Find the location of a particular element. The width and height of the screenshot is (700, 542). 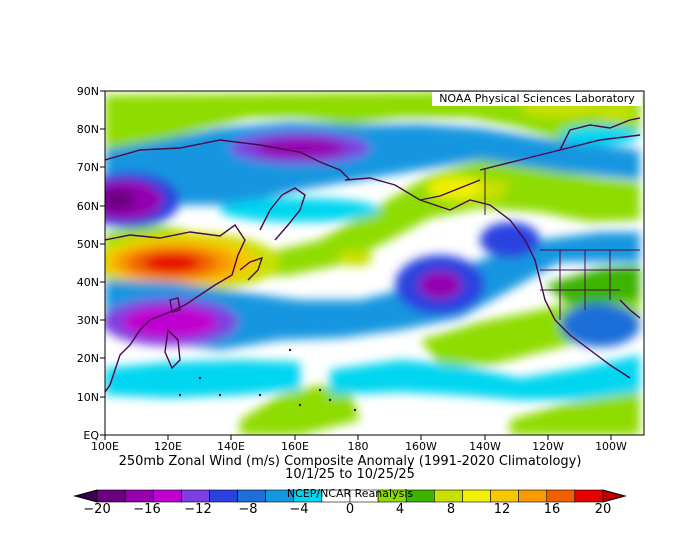

colorbar-tick: −8 is located at coordinates (248, 509).